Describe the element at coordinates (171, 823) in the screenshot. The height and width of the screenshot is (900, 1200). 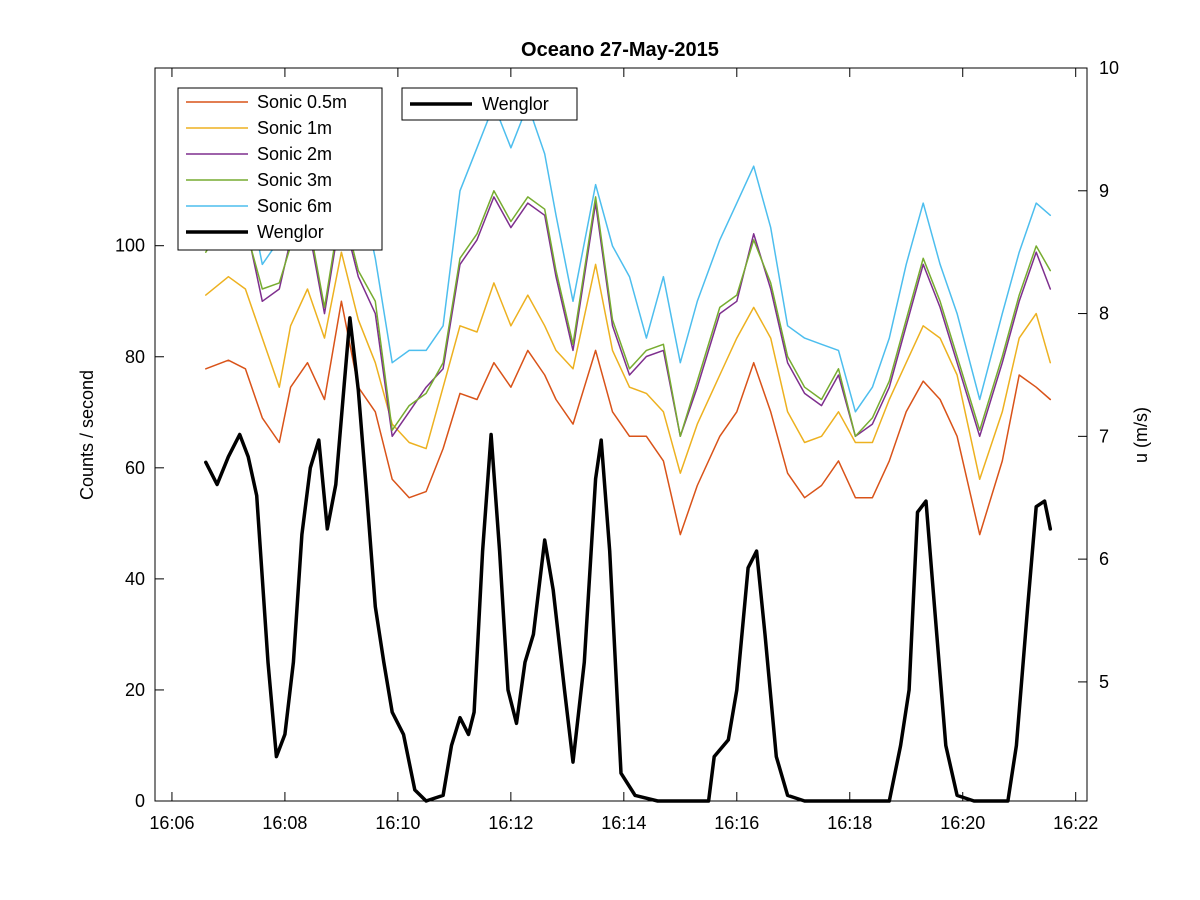
I see `x-tick-label: 16:06` at that location.